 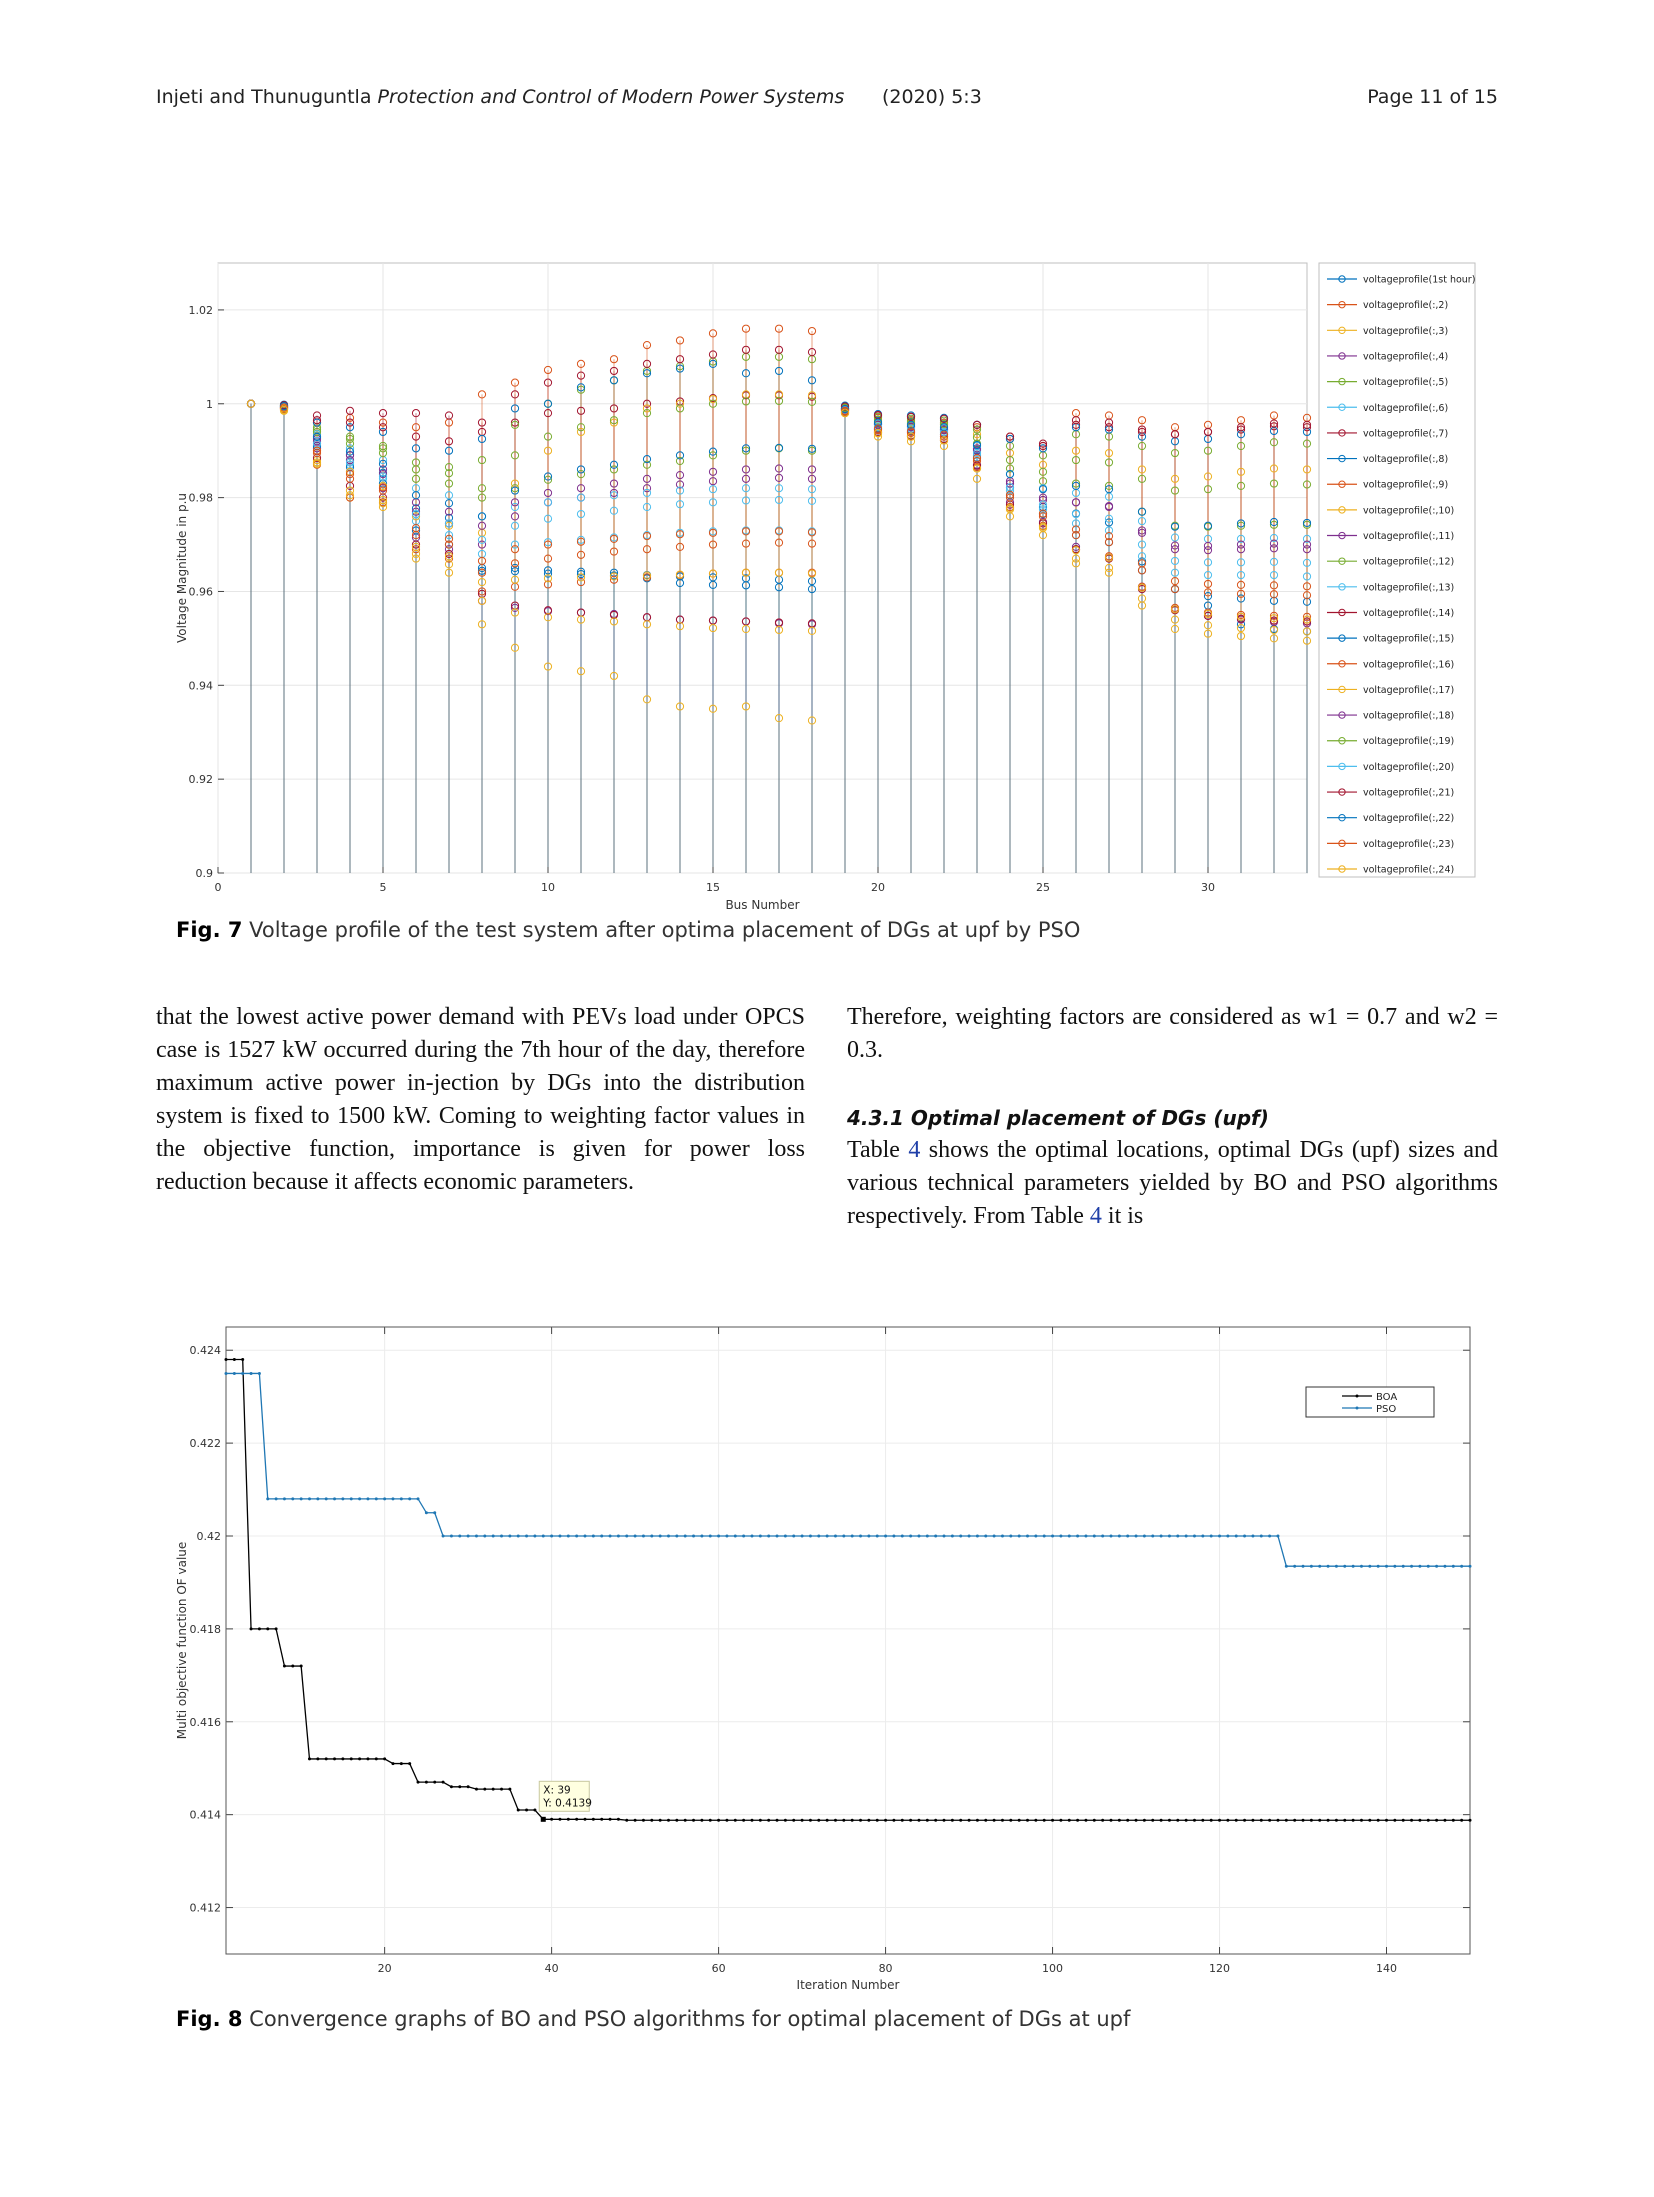 What do you see at coordinates (1408, 536) in the screenshot?
I see `fig7-legend-label: voltageprofile(:,11)` at bounding box center [1408, 536].